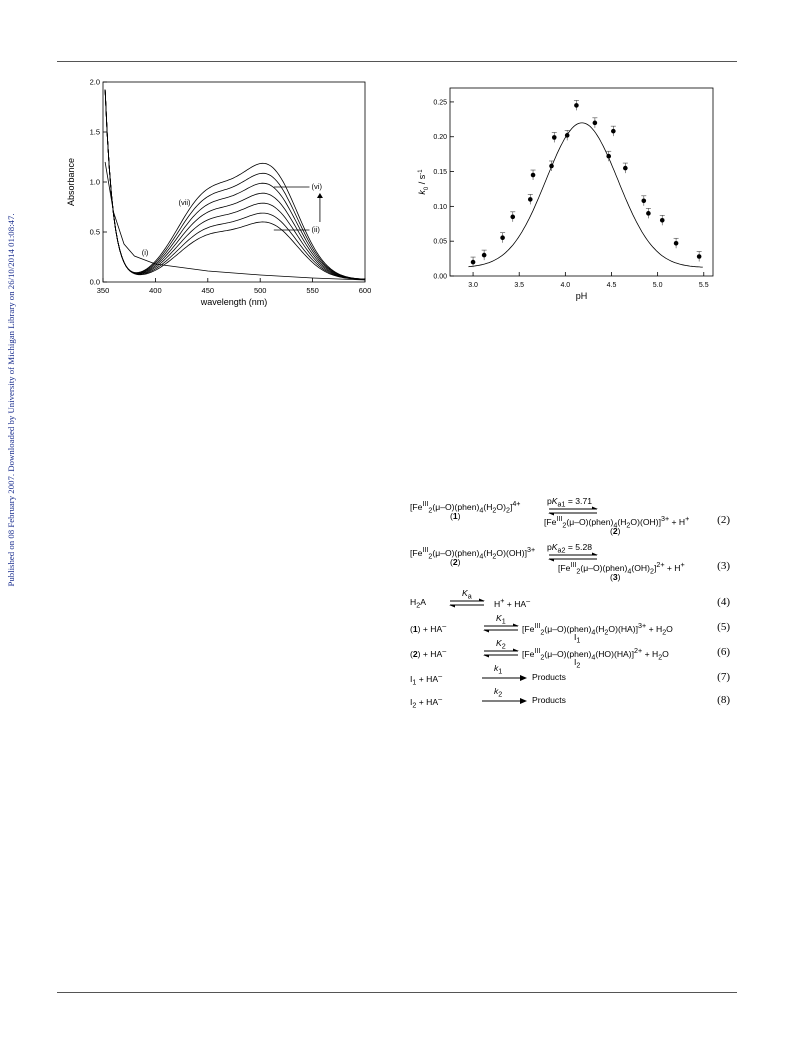 Image resolution: width=793 pixels, height=1040 pixels. Describe the element at coordinates (723, 700) in the screenshot. I see `equation-number: (8)` at that location.